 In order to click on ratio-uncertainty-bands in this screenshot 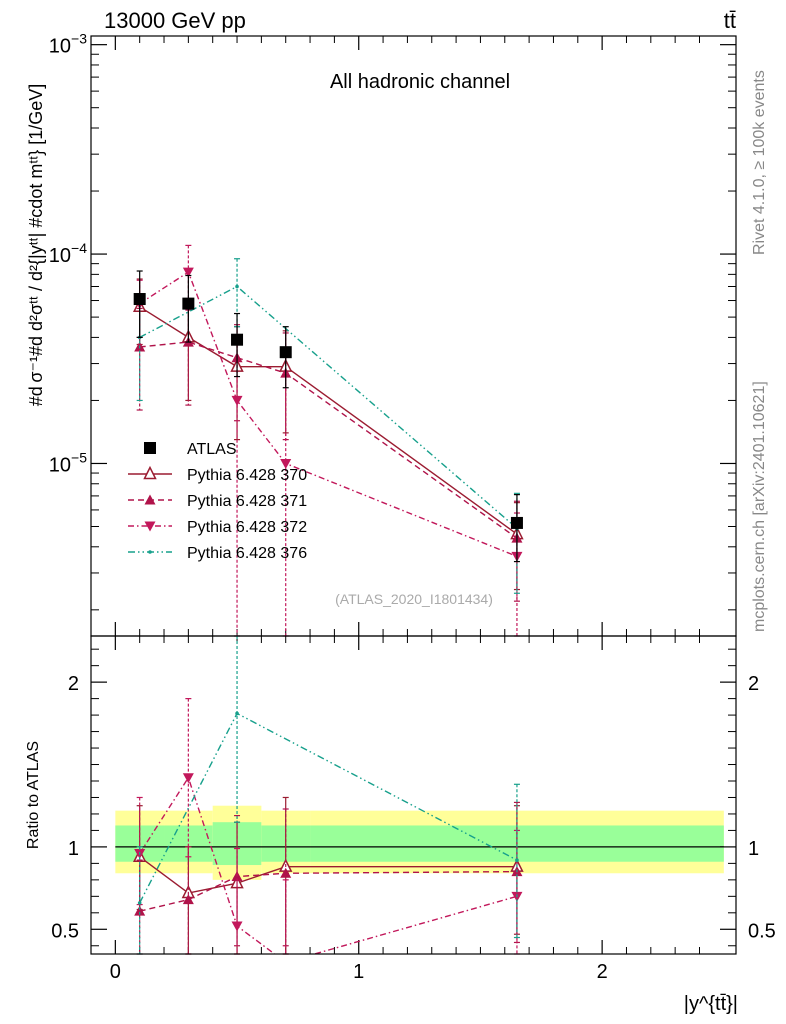, I will do `click(419, 842)`.